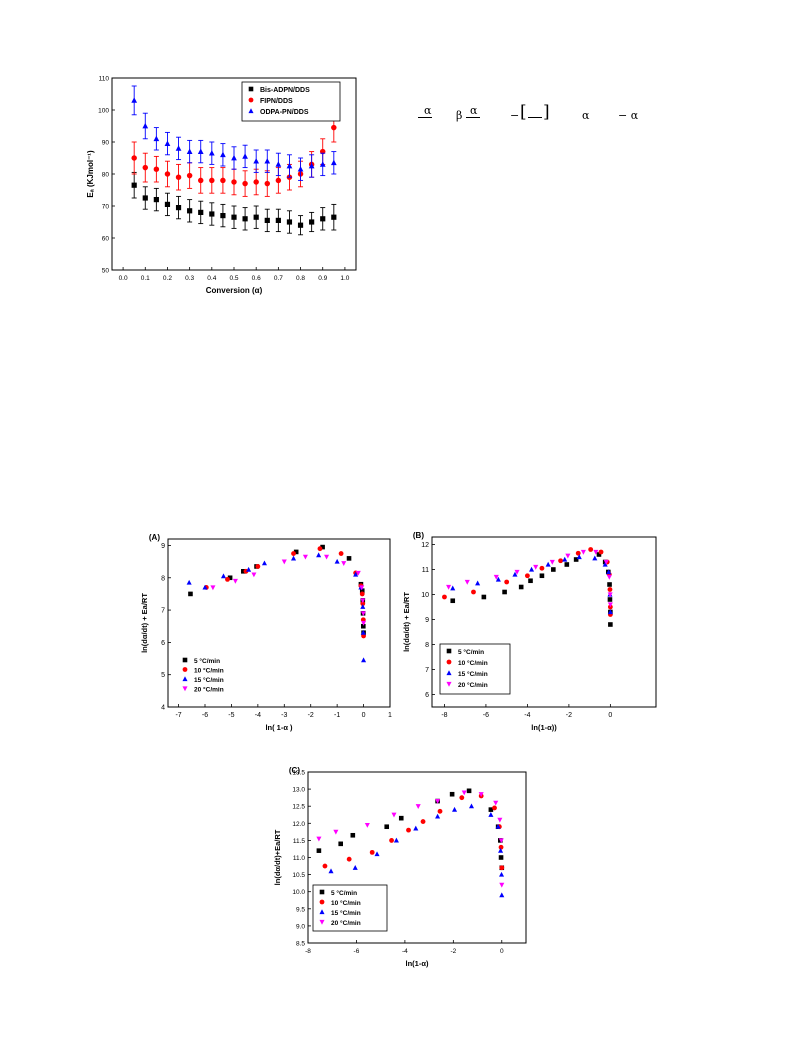 Image resolution: width=793 pixels, height=1057 pixels. Describe the element at coordinates (527, 715) in the screenshot. I see `x-tick-label: -4` at that location.